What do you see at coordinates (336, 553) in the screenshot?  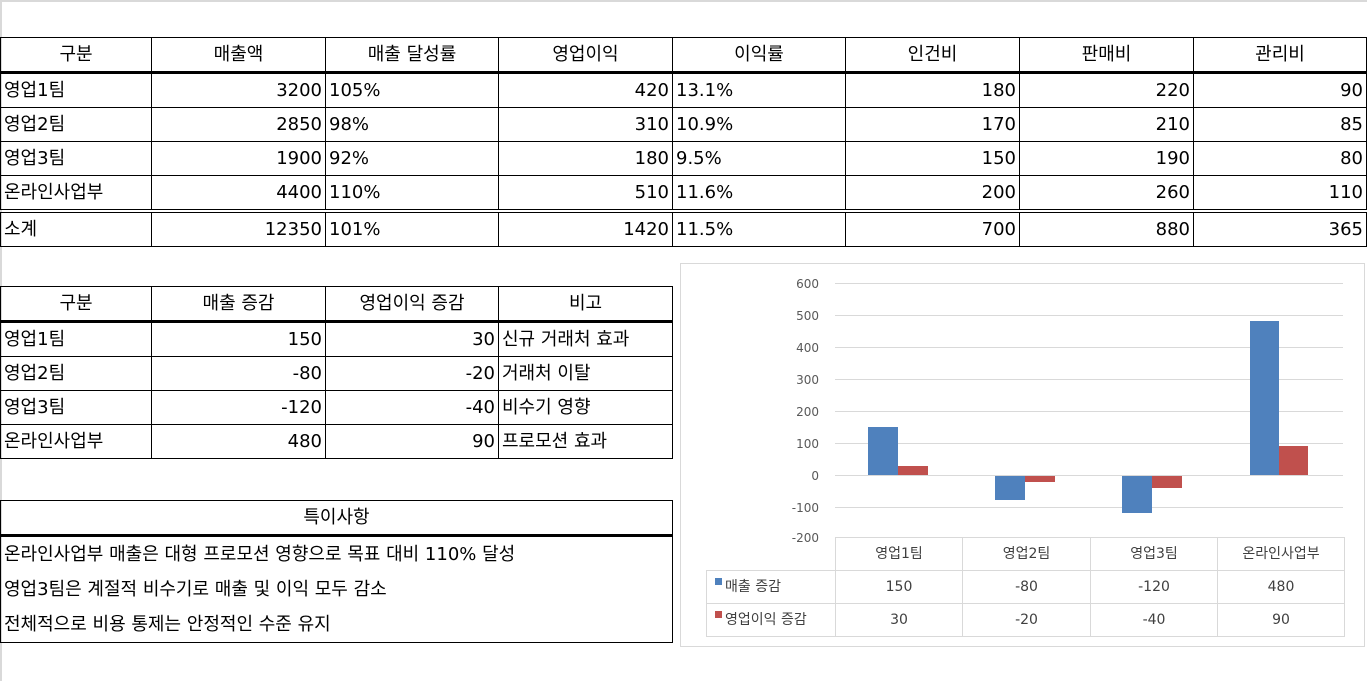 I see `note-line: 온라인사업부 매출은 대형 프로모션 영향으로 목표 대비 110% 달성` at bounding box center [336, 553].